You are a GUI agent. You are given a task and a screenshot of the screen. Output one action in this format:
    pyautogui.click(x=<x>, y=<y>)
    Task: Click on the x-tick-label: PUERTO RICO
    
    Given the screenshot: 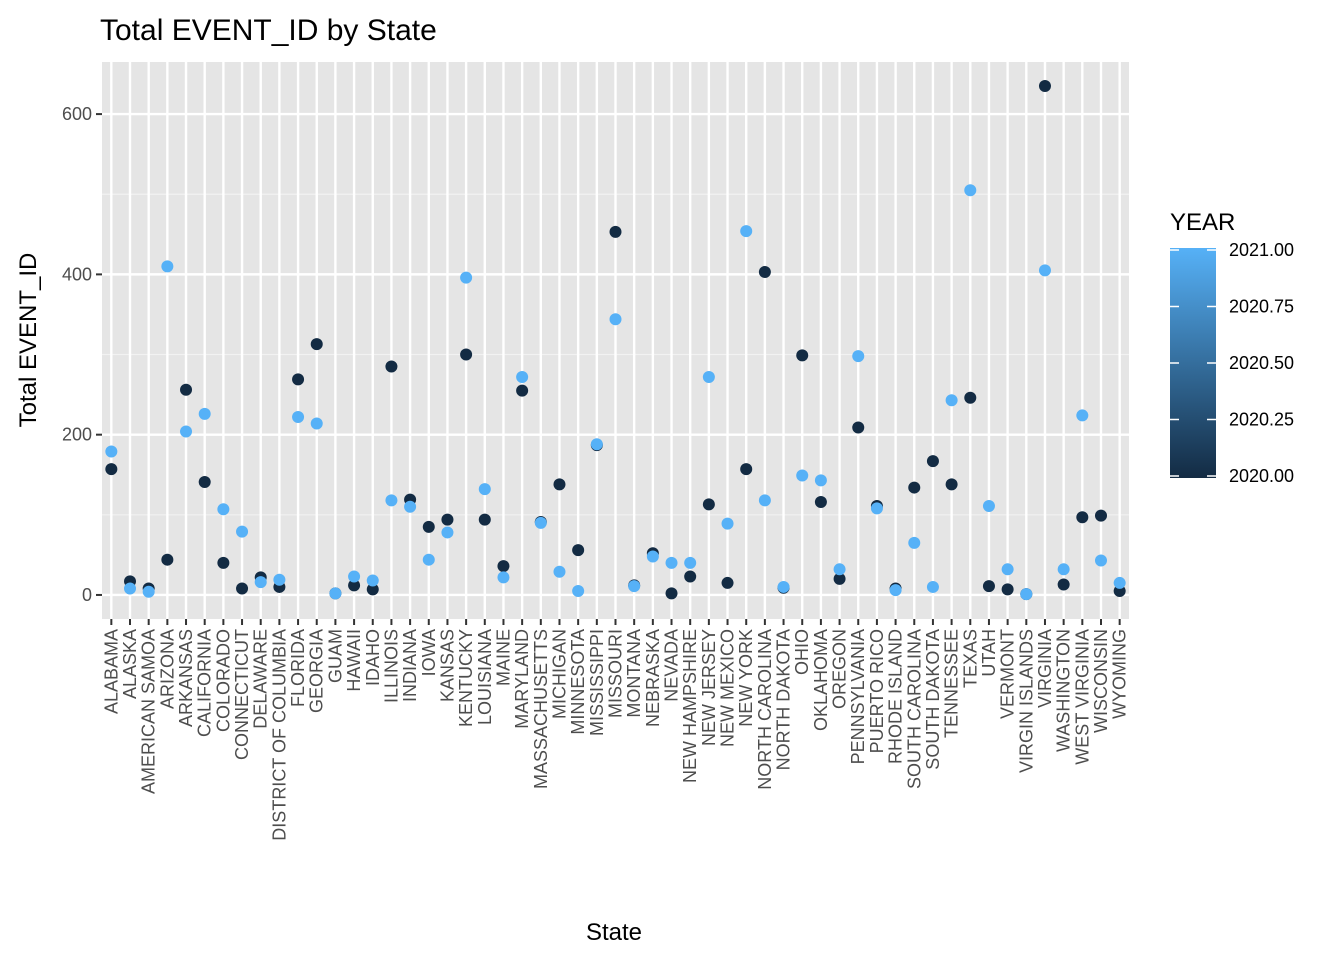 What is the action you would take?
    pyautogui.click(x=877, y=691)
    